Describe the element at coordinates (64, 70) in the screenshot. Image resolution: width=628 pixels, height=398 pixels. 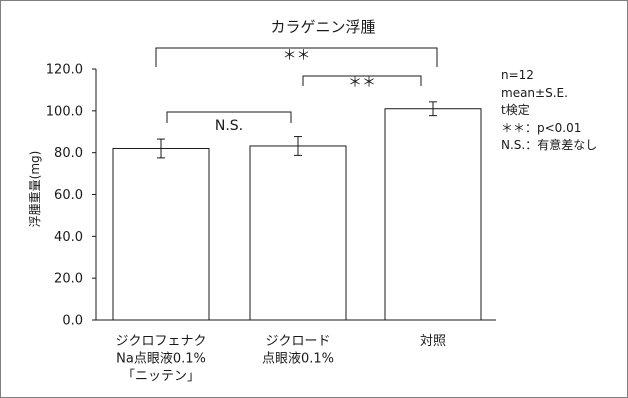
I see `y-tick-label: 120.0` at that location.